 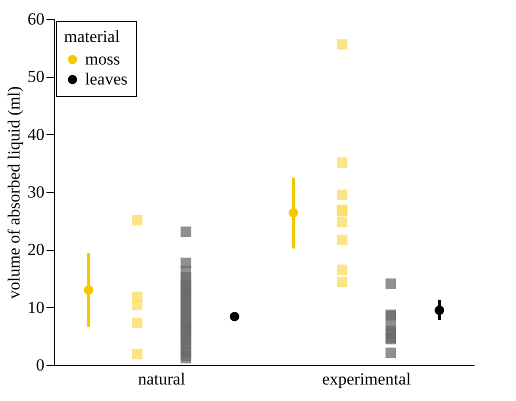 I want to click on y-axis-title: volume of absorbed liquid (ml), so click(x=14, y=192).